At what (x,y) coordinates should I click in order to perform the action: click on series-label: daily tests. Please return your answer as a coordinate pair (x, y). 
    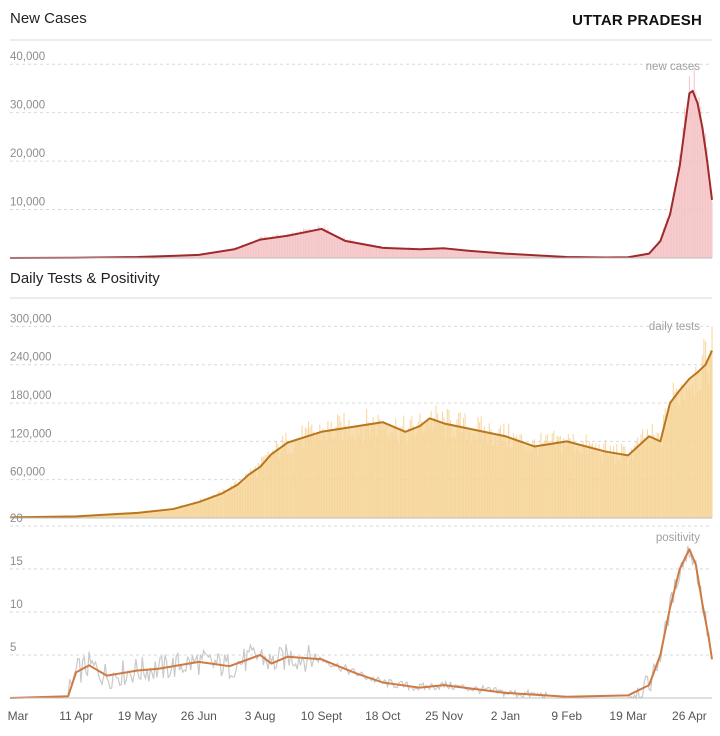
    Looking at the image, I should click on (674, 327).